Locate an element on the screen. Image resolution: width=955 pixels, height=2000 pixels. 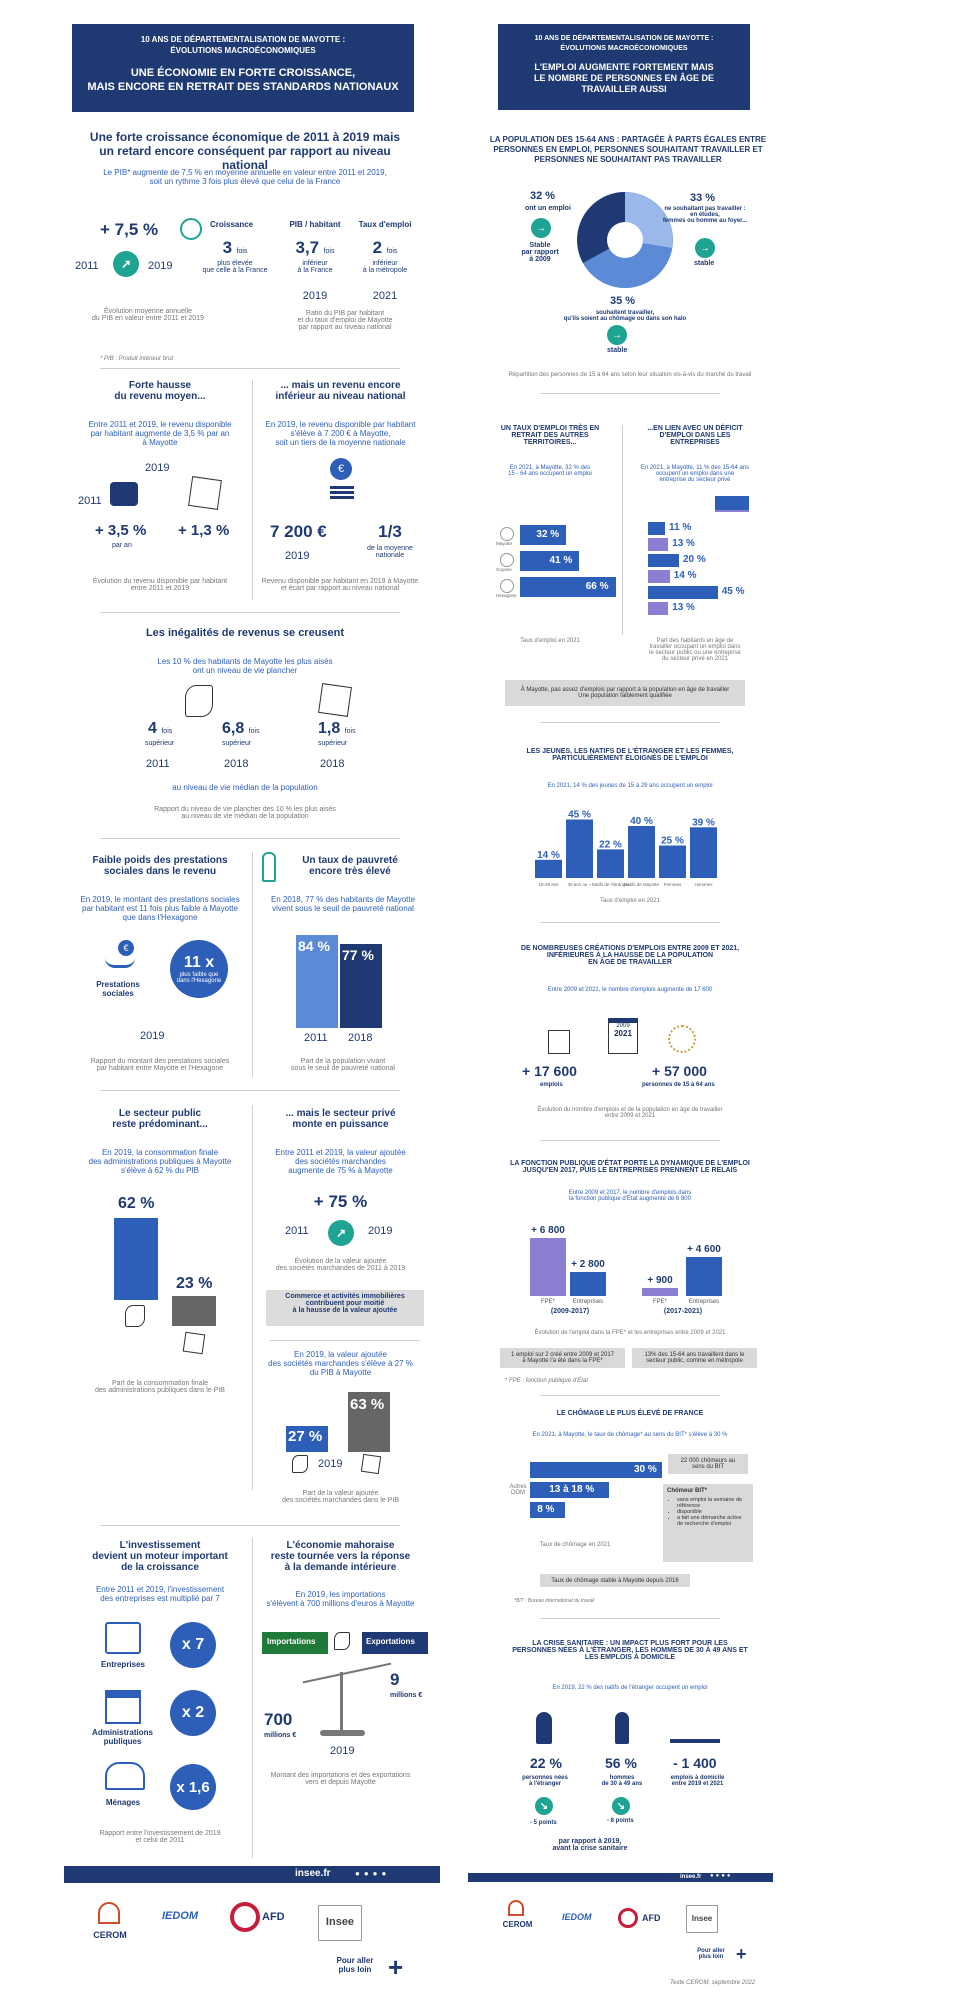
r3-bar-value: 25 % is located at coordinates (672, 841).